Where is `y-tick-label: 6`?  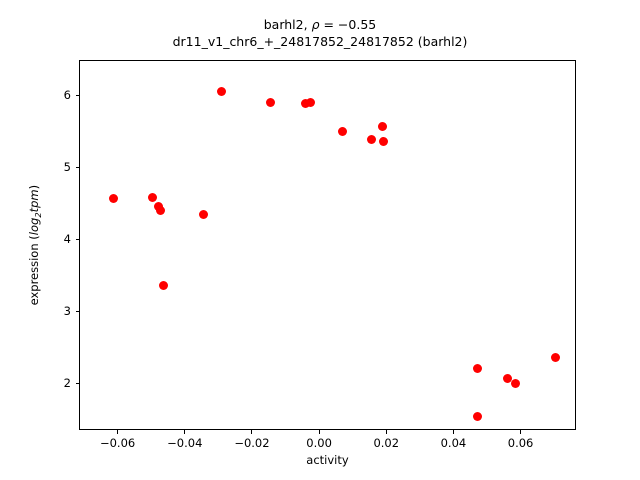
y-tick-label: 6 is located at coordinates (67, 94).